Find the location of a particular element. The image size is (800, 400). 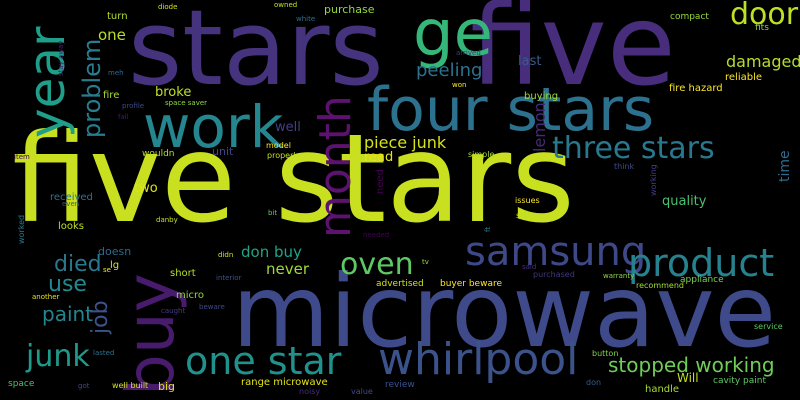

word-well: well is located at coordinates (288, 127).